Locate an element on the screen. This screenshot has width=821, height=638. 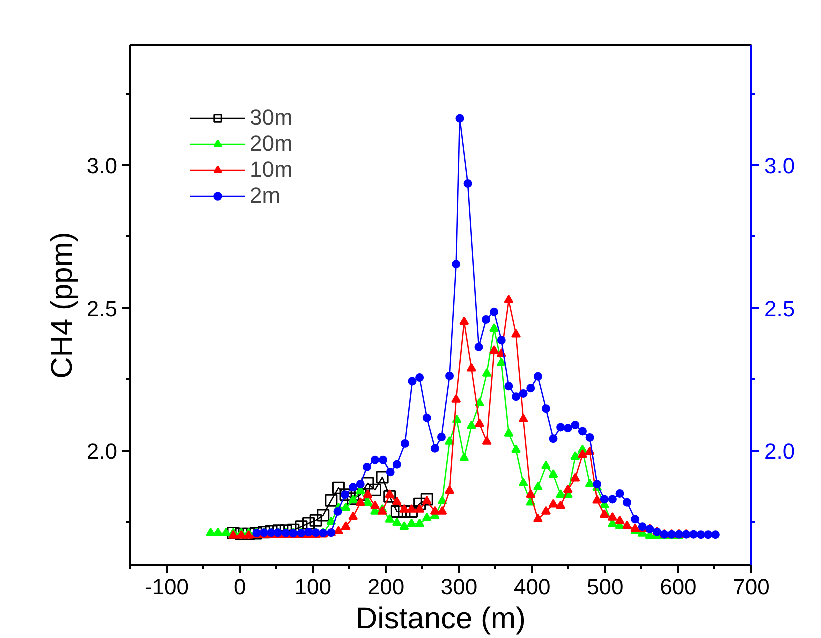
x-tick-label: 200 is located at coordinates (386, 587).